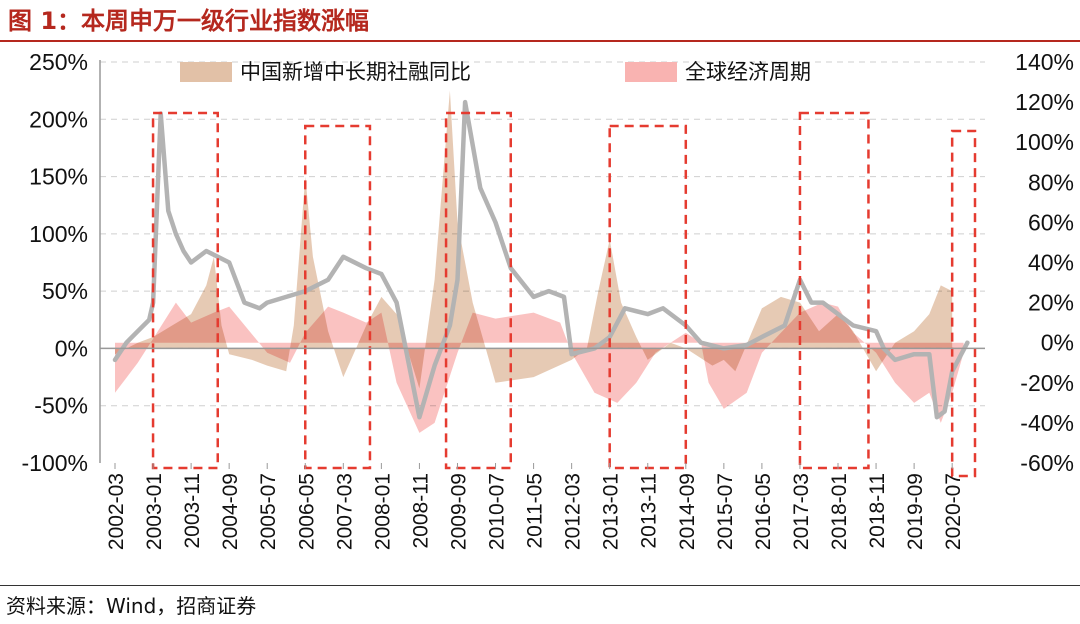 The height and width of the screenshot is (624, 1080). I want to click on y-right-tick-label: 100%, so click(1044, 142).